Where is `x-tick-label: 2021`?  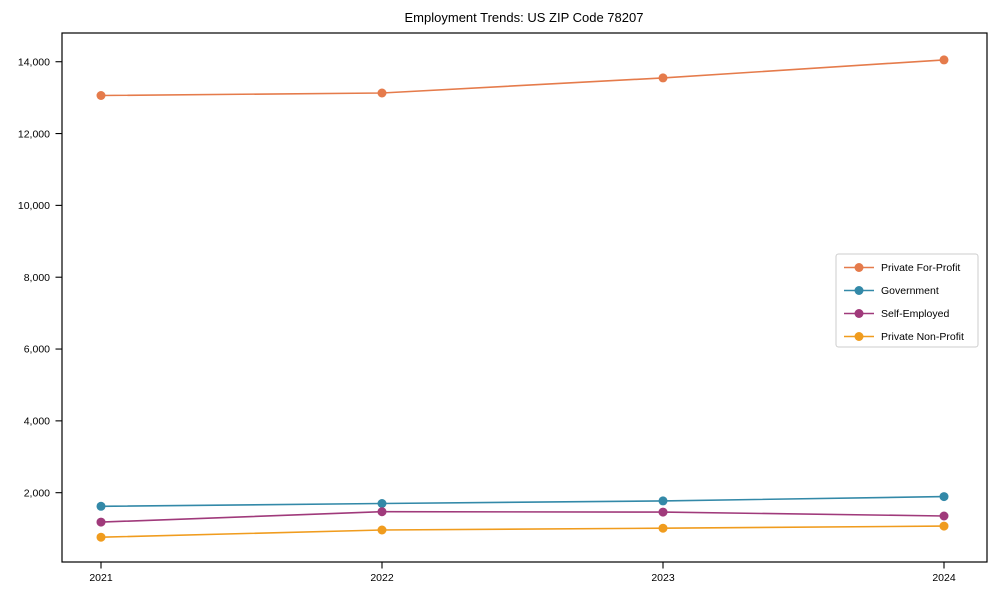 x-tick-label: 2021 is located at coordinates (101, 578).